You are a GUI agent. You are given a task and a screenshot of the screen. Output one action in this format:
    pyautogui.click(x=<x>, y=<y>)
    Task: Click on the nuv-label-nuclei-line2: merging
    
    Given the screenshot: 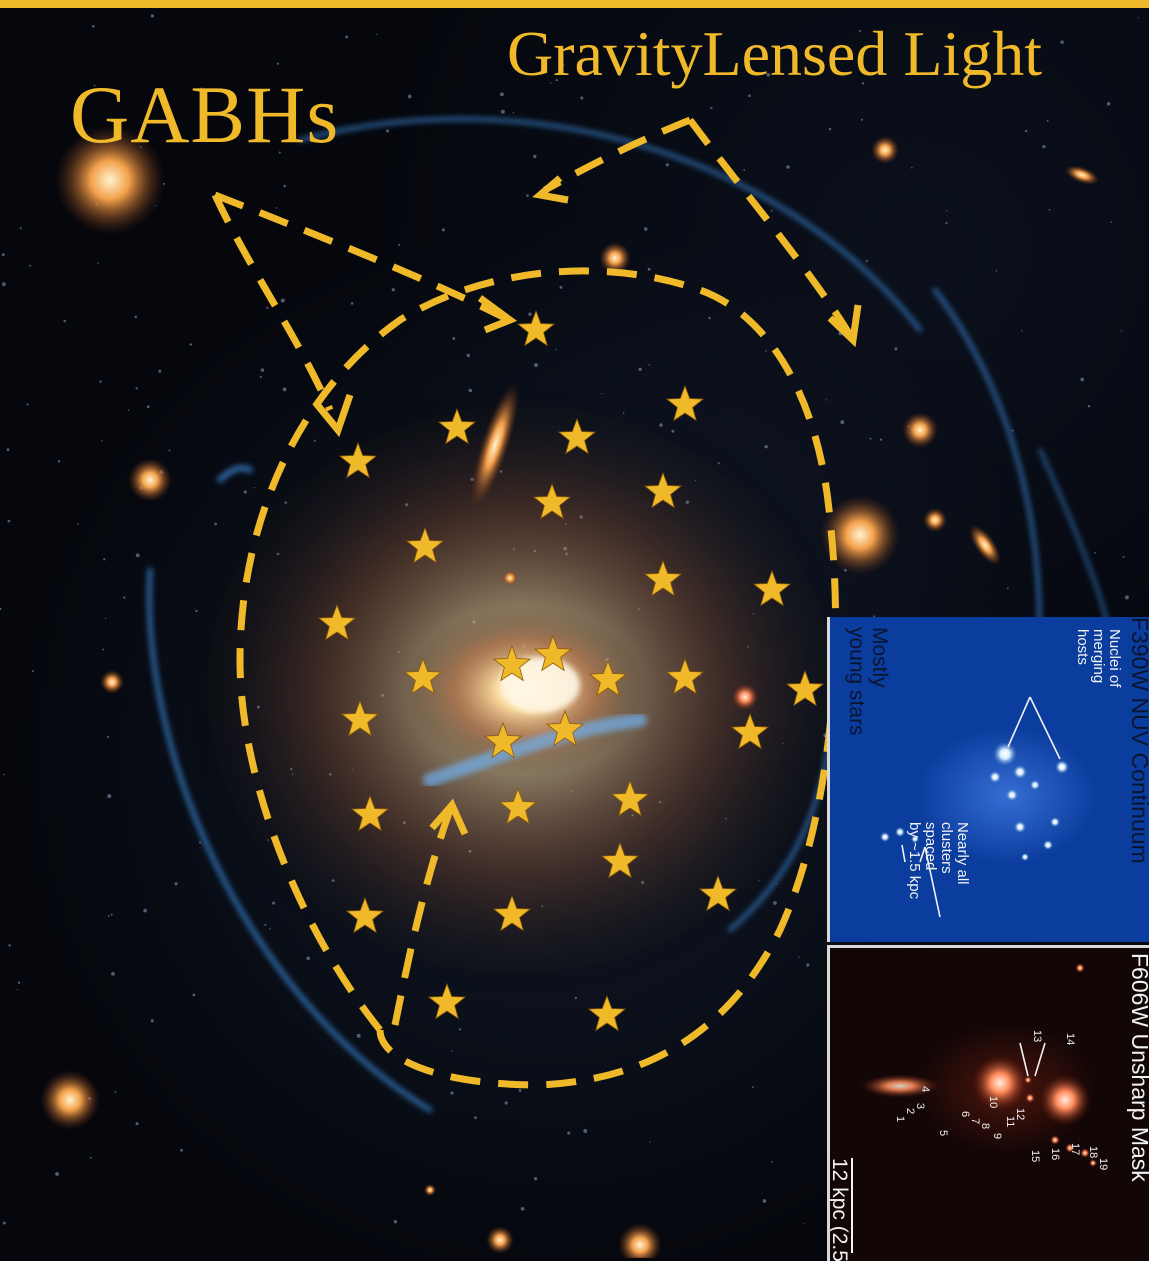 What is the action you would take?
    pyautogui.click(x=1098, y=656)
    